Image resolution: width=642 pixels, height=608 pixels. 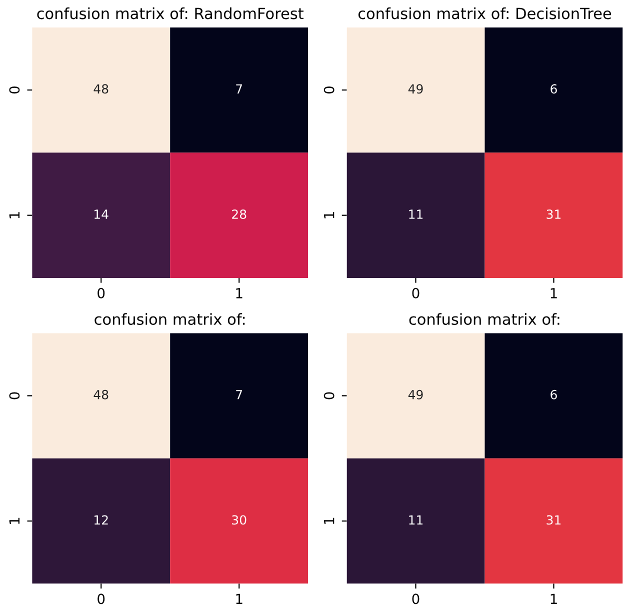 I want to click on data-label: 12, so click(x=101, y=519).